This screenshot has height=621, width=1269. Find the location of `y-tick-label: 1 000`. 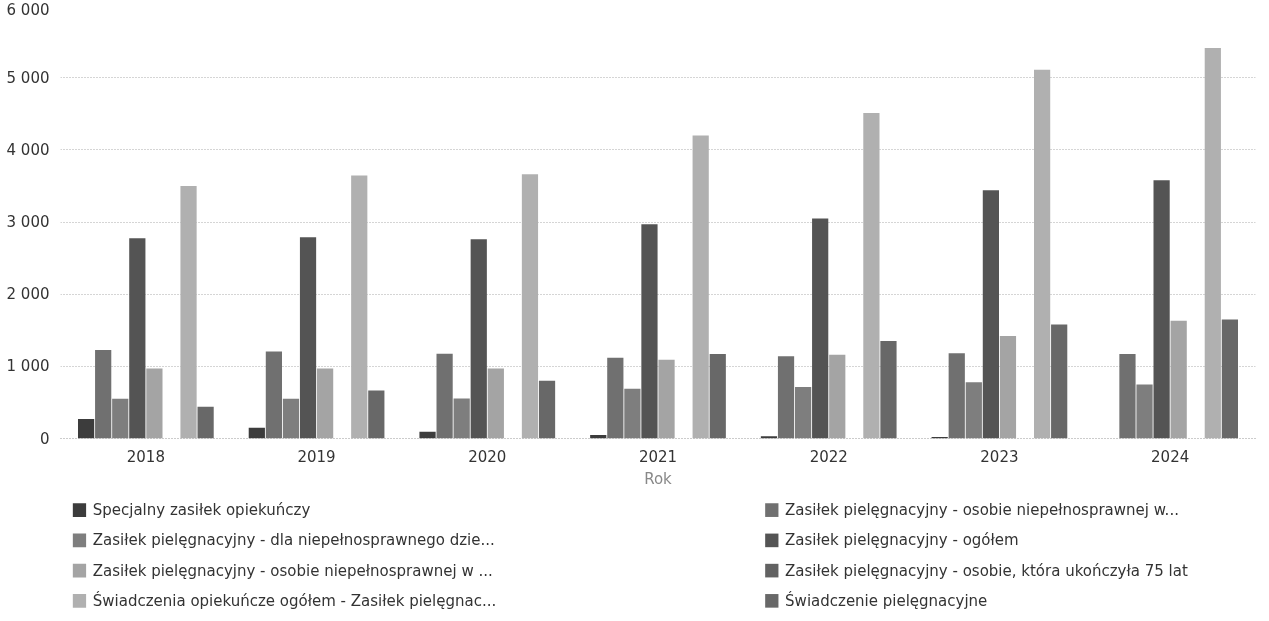

y-tick-label: 1 000 is located at coordinates (28, 366).